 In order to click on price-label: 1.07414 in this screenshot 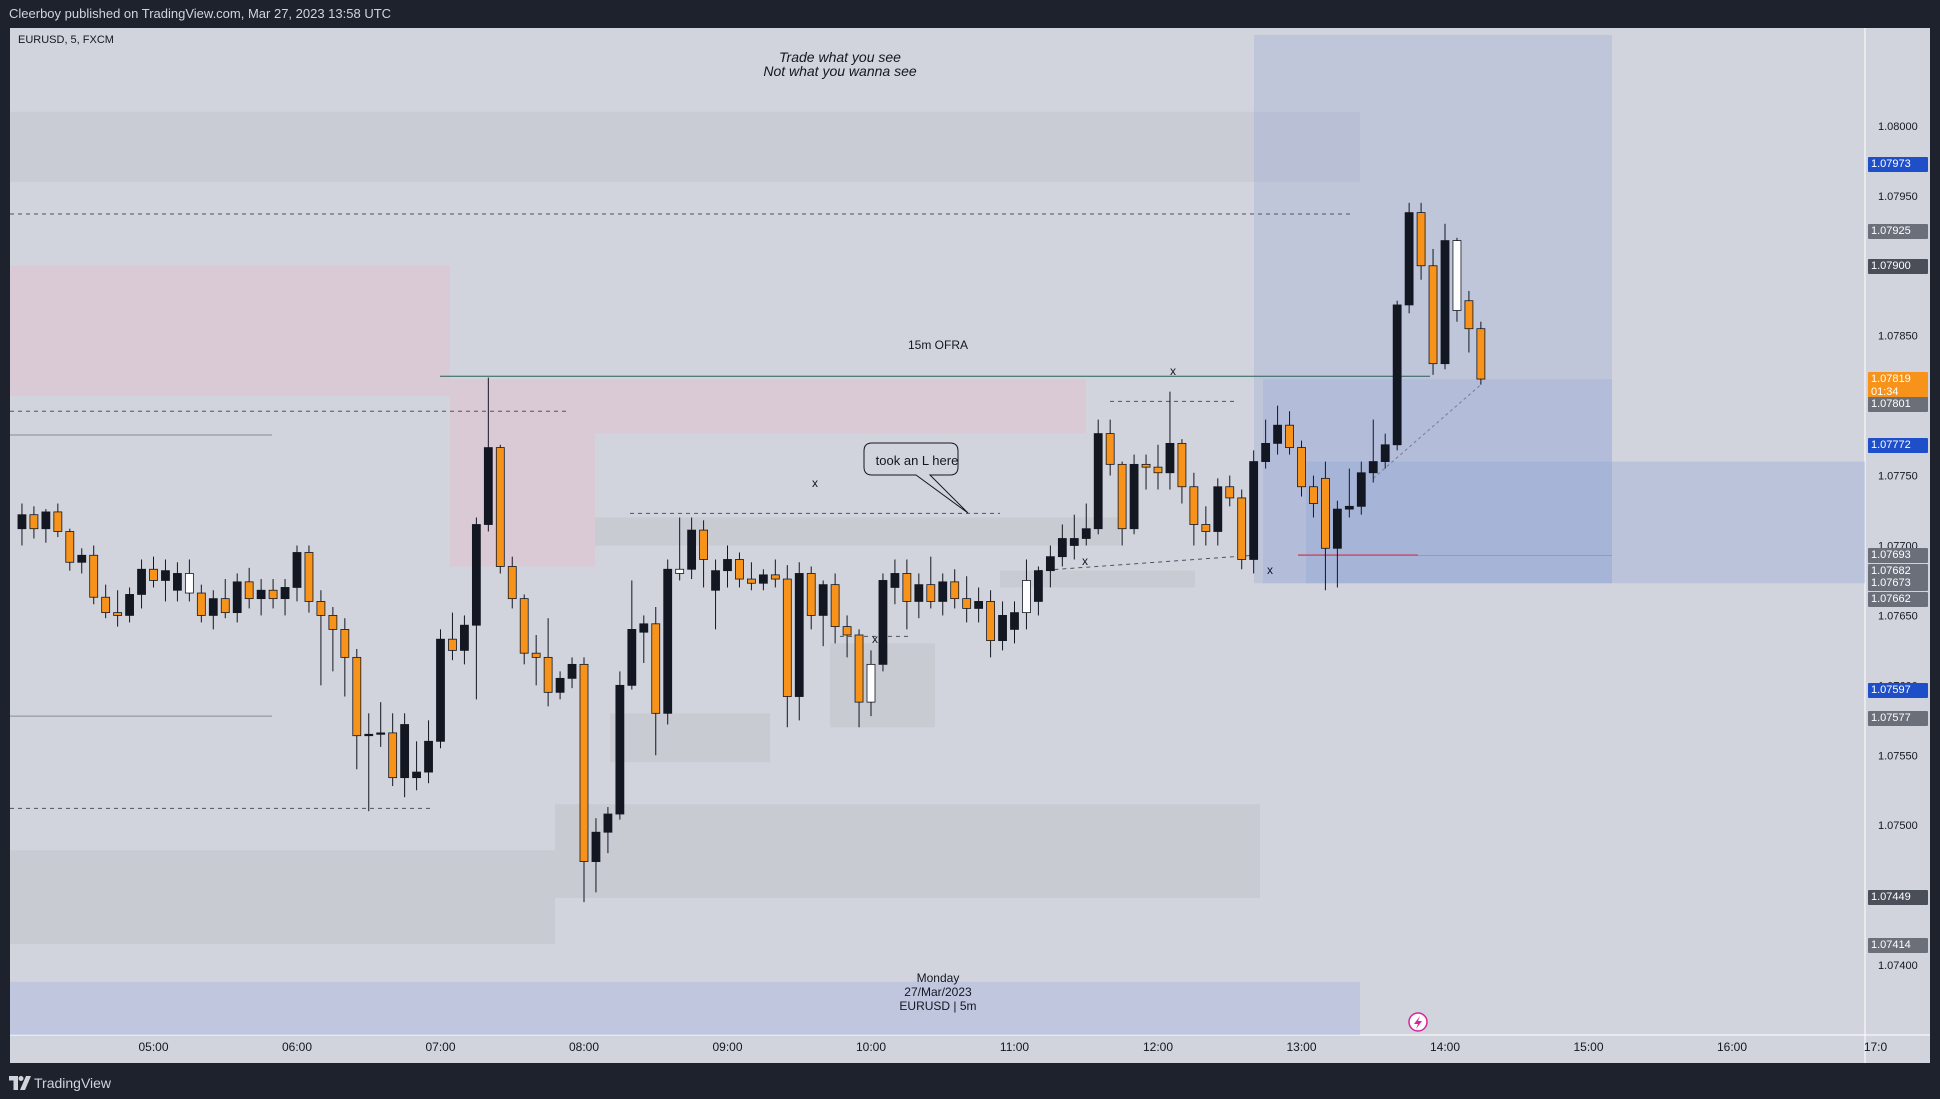, I will do `click(1898, 946)`.